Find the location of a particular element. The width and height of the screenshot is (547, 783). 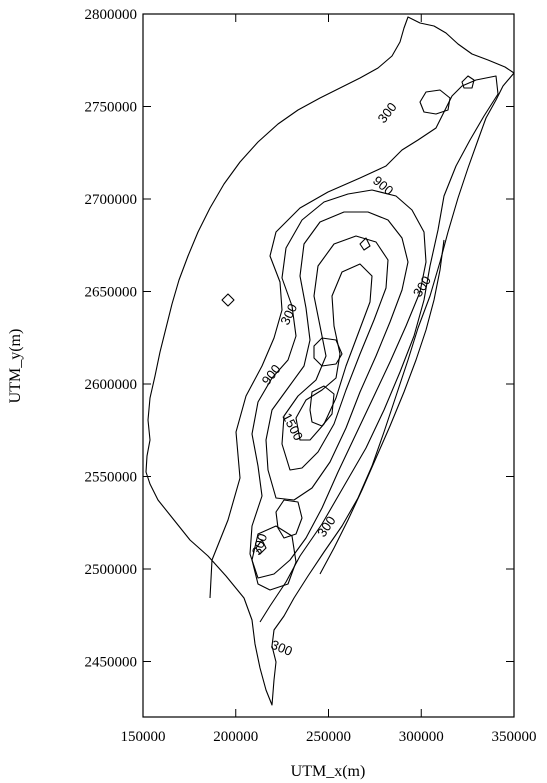

contour-label: 900 is located at coordinates (383, 185).